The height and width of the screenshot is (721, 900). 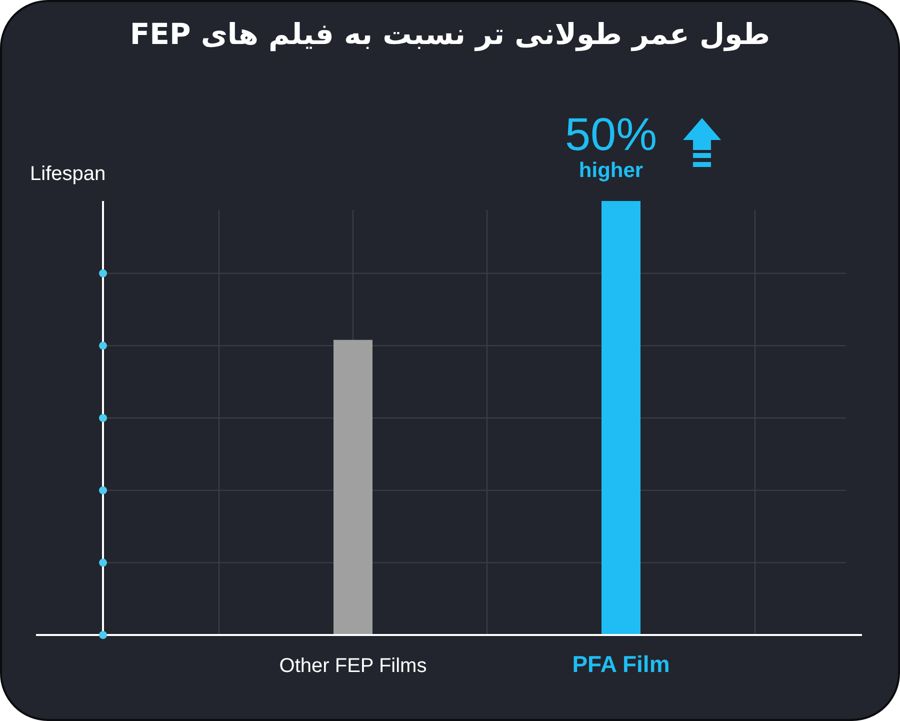 What do you see at coordinates (611, 145) in the screenshot?
I see `annotation: 50% higher` at bounding box center [611, 145].